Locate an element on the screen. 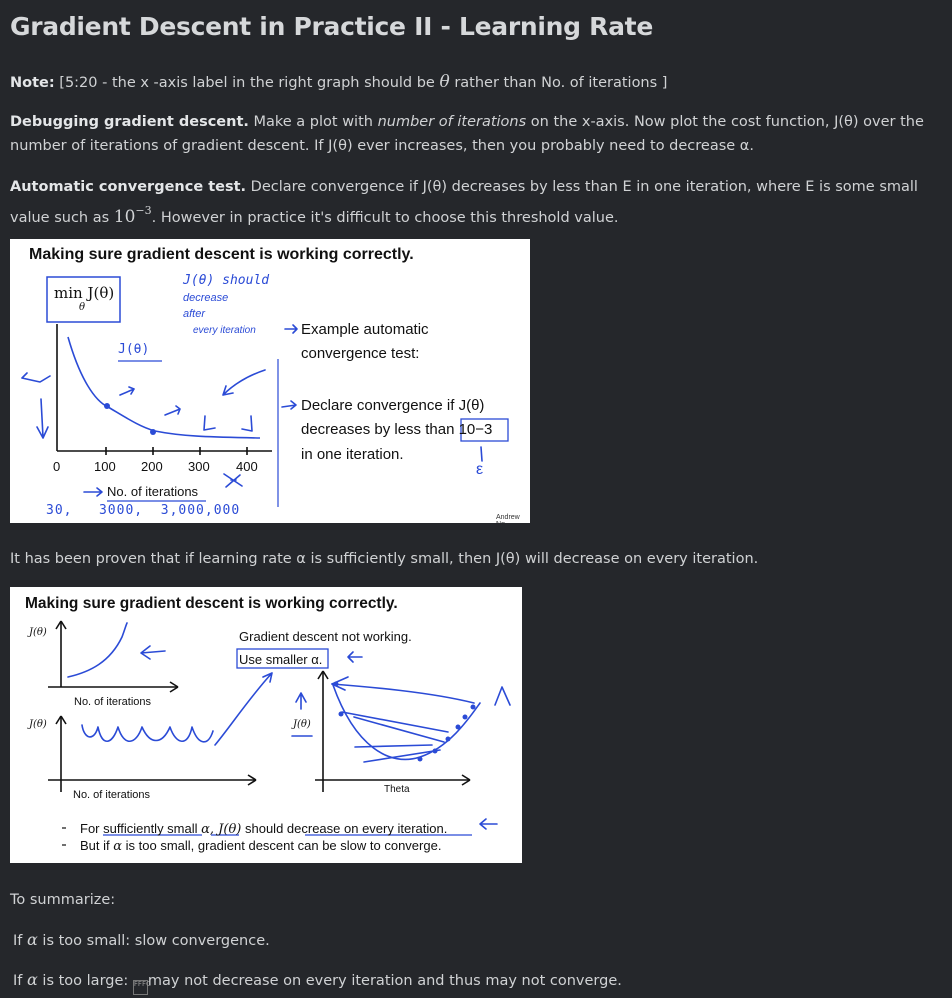  slide1-declare-line2: decreases by less than 10−3 is located at coordinates (397, 429).